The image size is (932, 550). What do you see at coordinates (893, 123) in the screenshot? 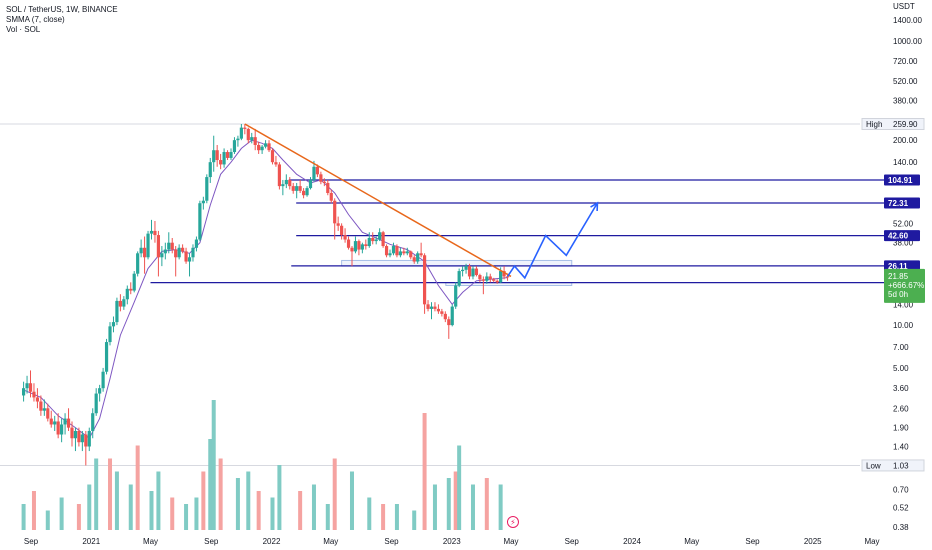
I see `high-tag` at bounding box center [893, 123].